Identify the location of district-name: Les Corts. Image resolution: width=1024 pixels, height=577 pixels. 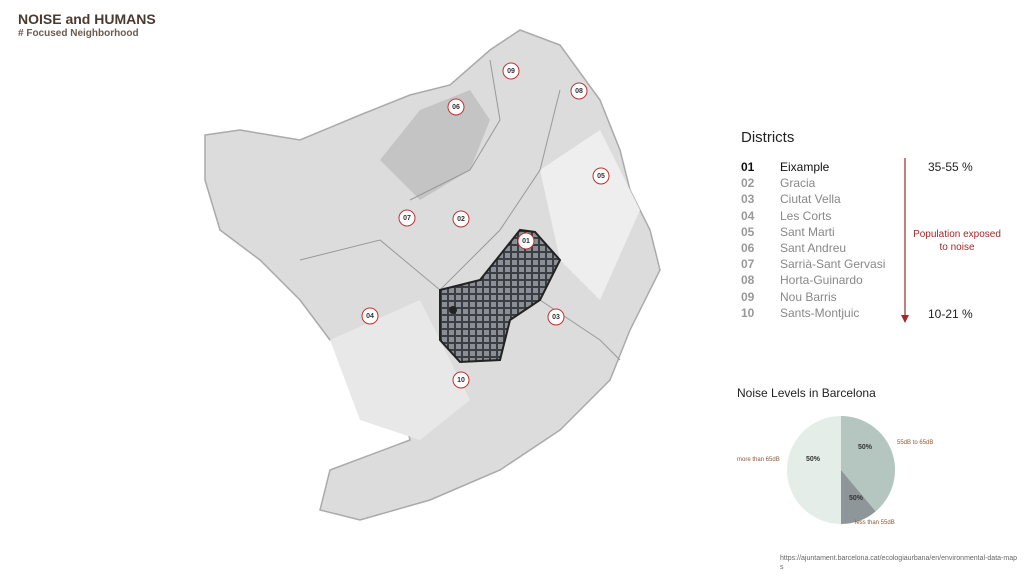
(806, 215).